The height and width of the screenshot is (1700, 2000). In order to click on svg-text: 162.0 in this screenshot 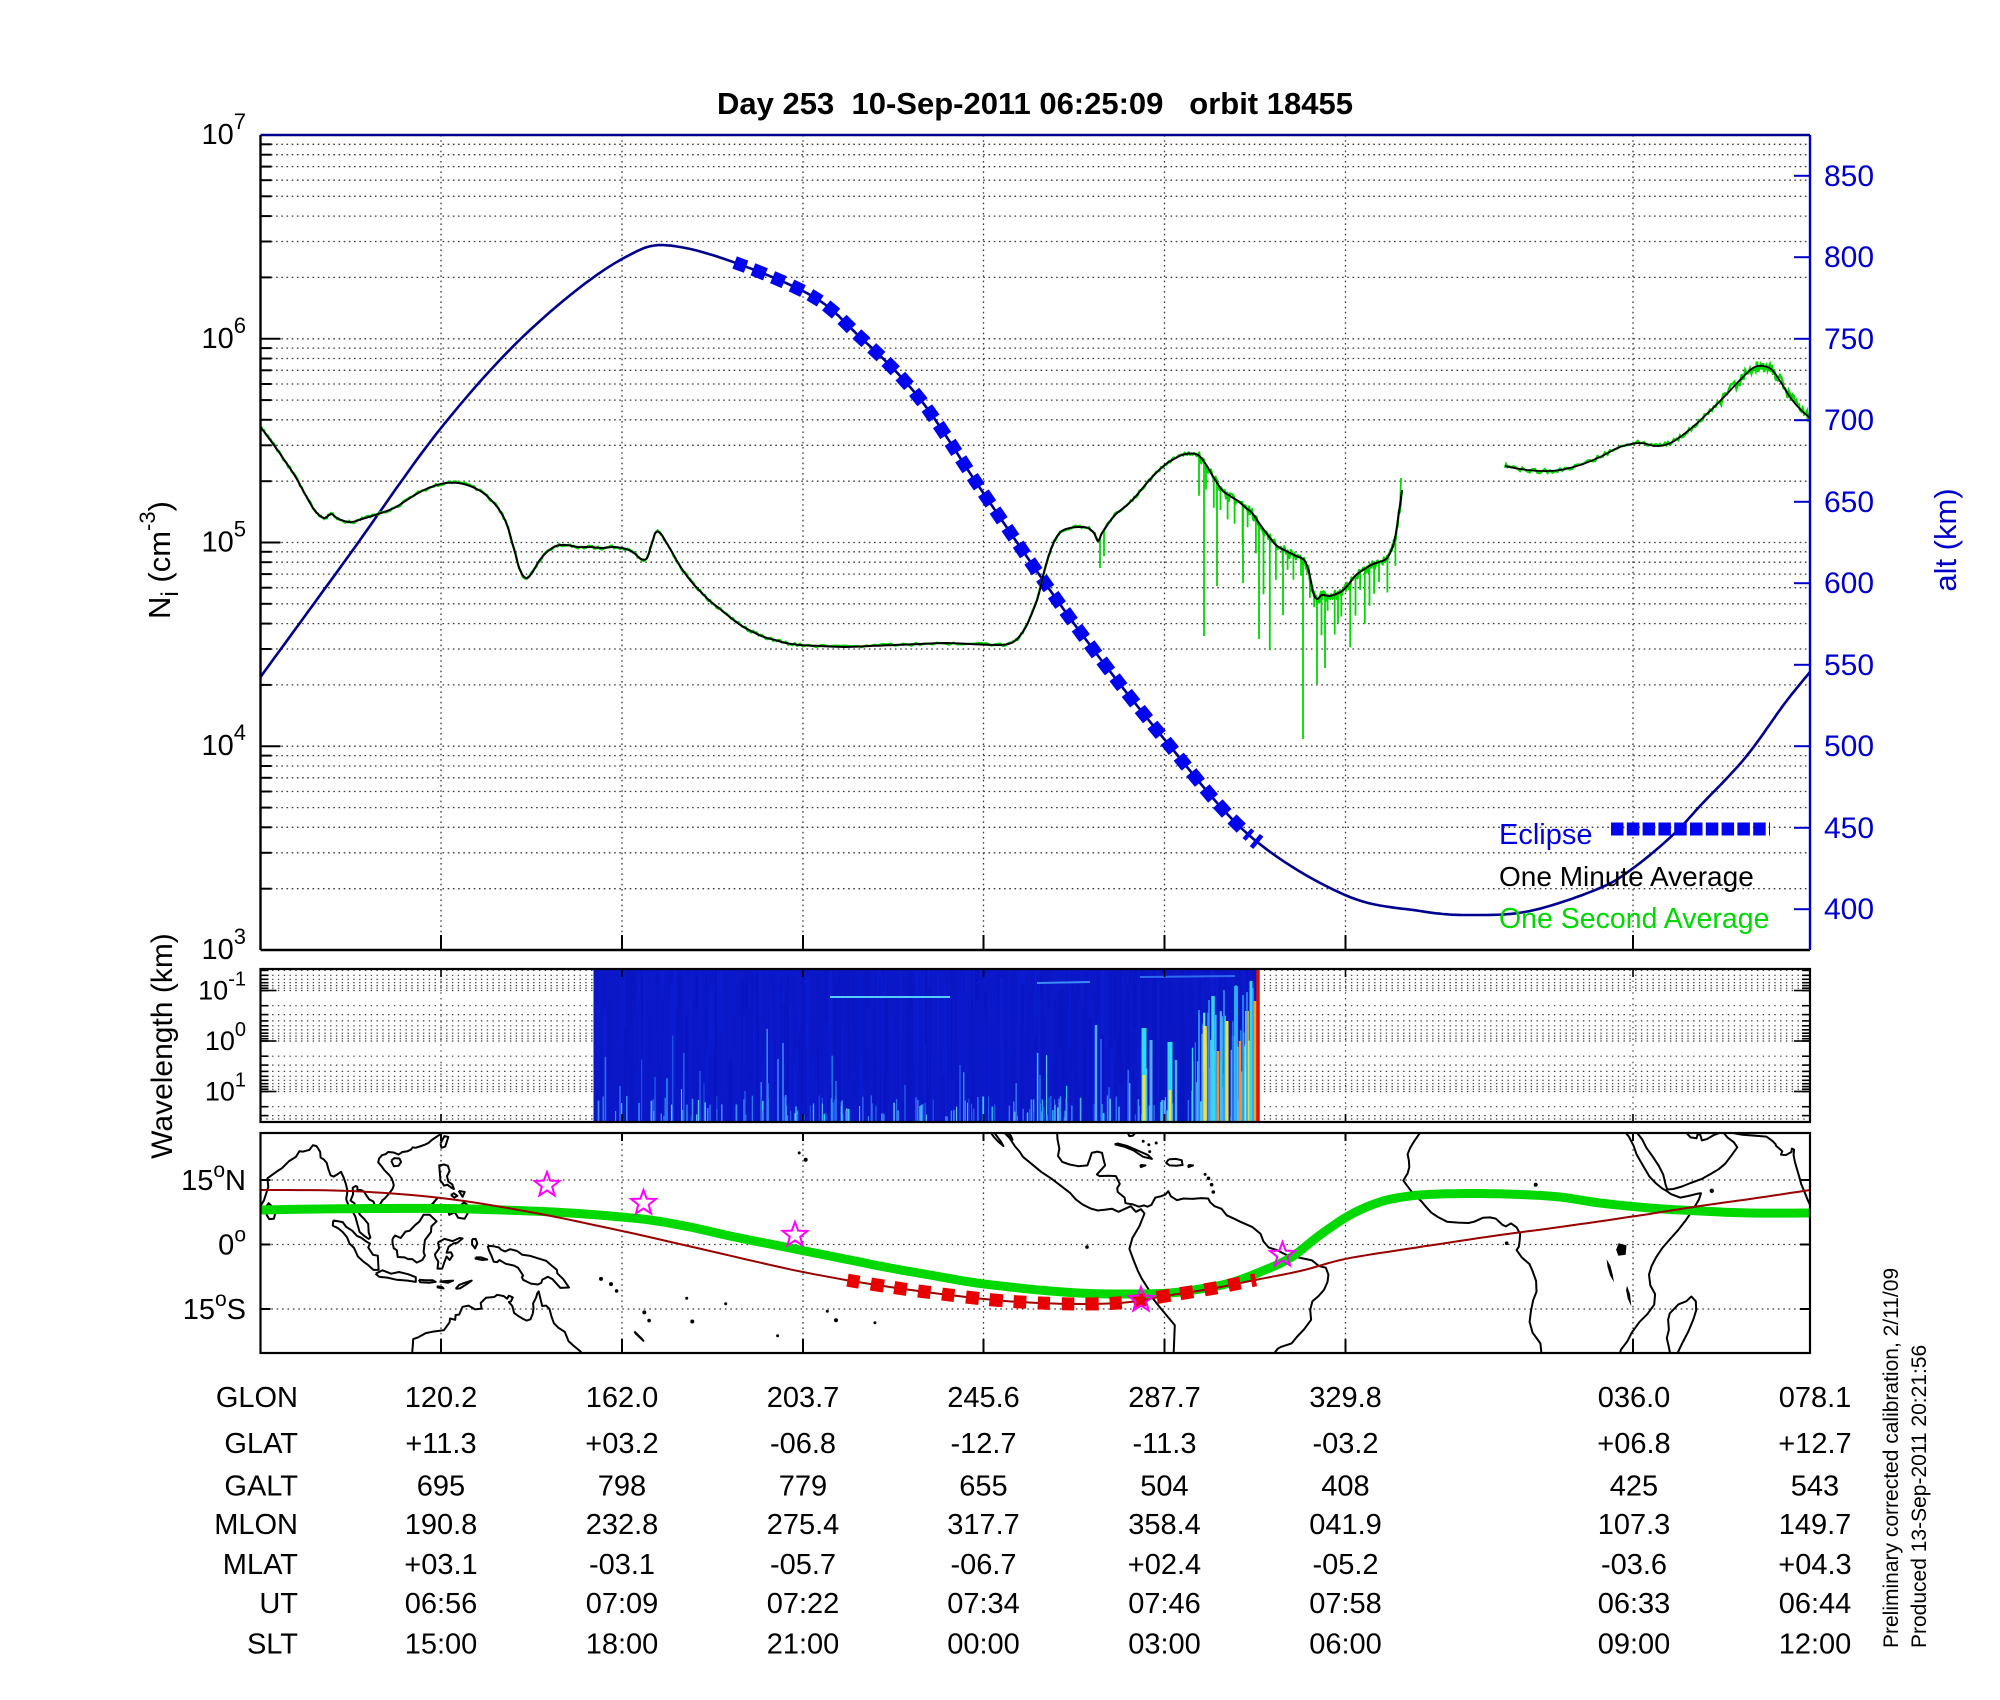, I will do `click(622, 1398)`.